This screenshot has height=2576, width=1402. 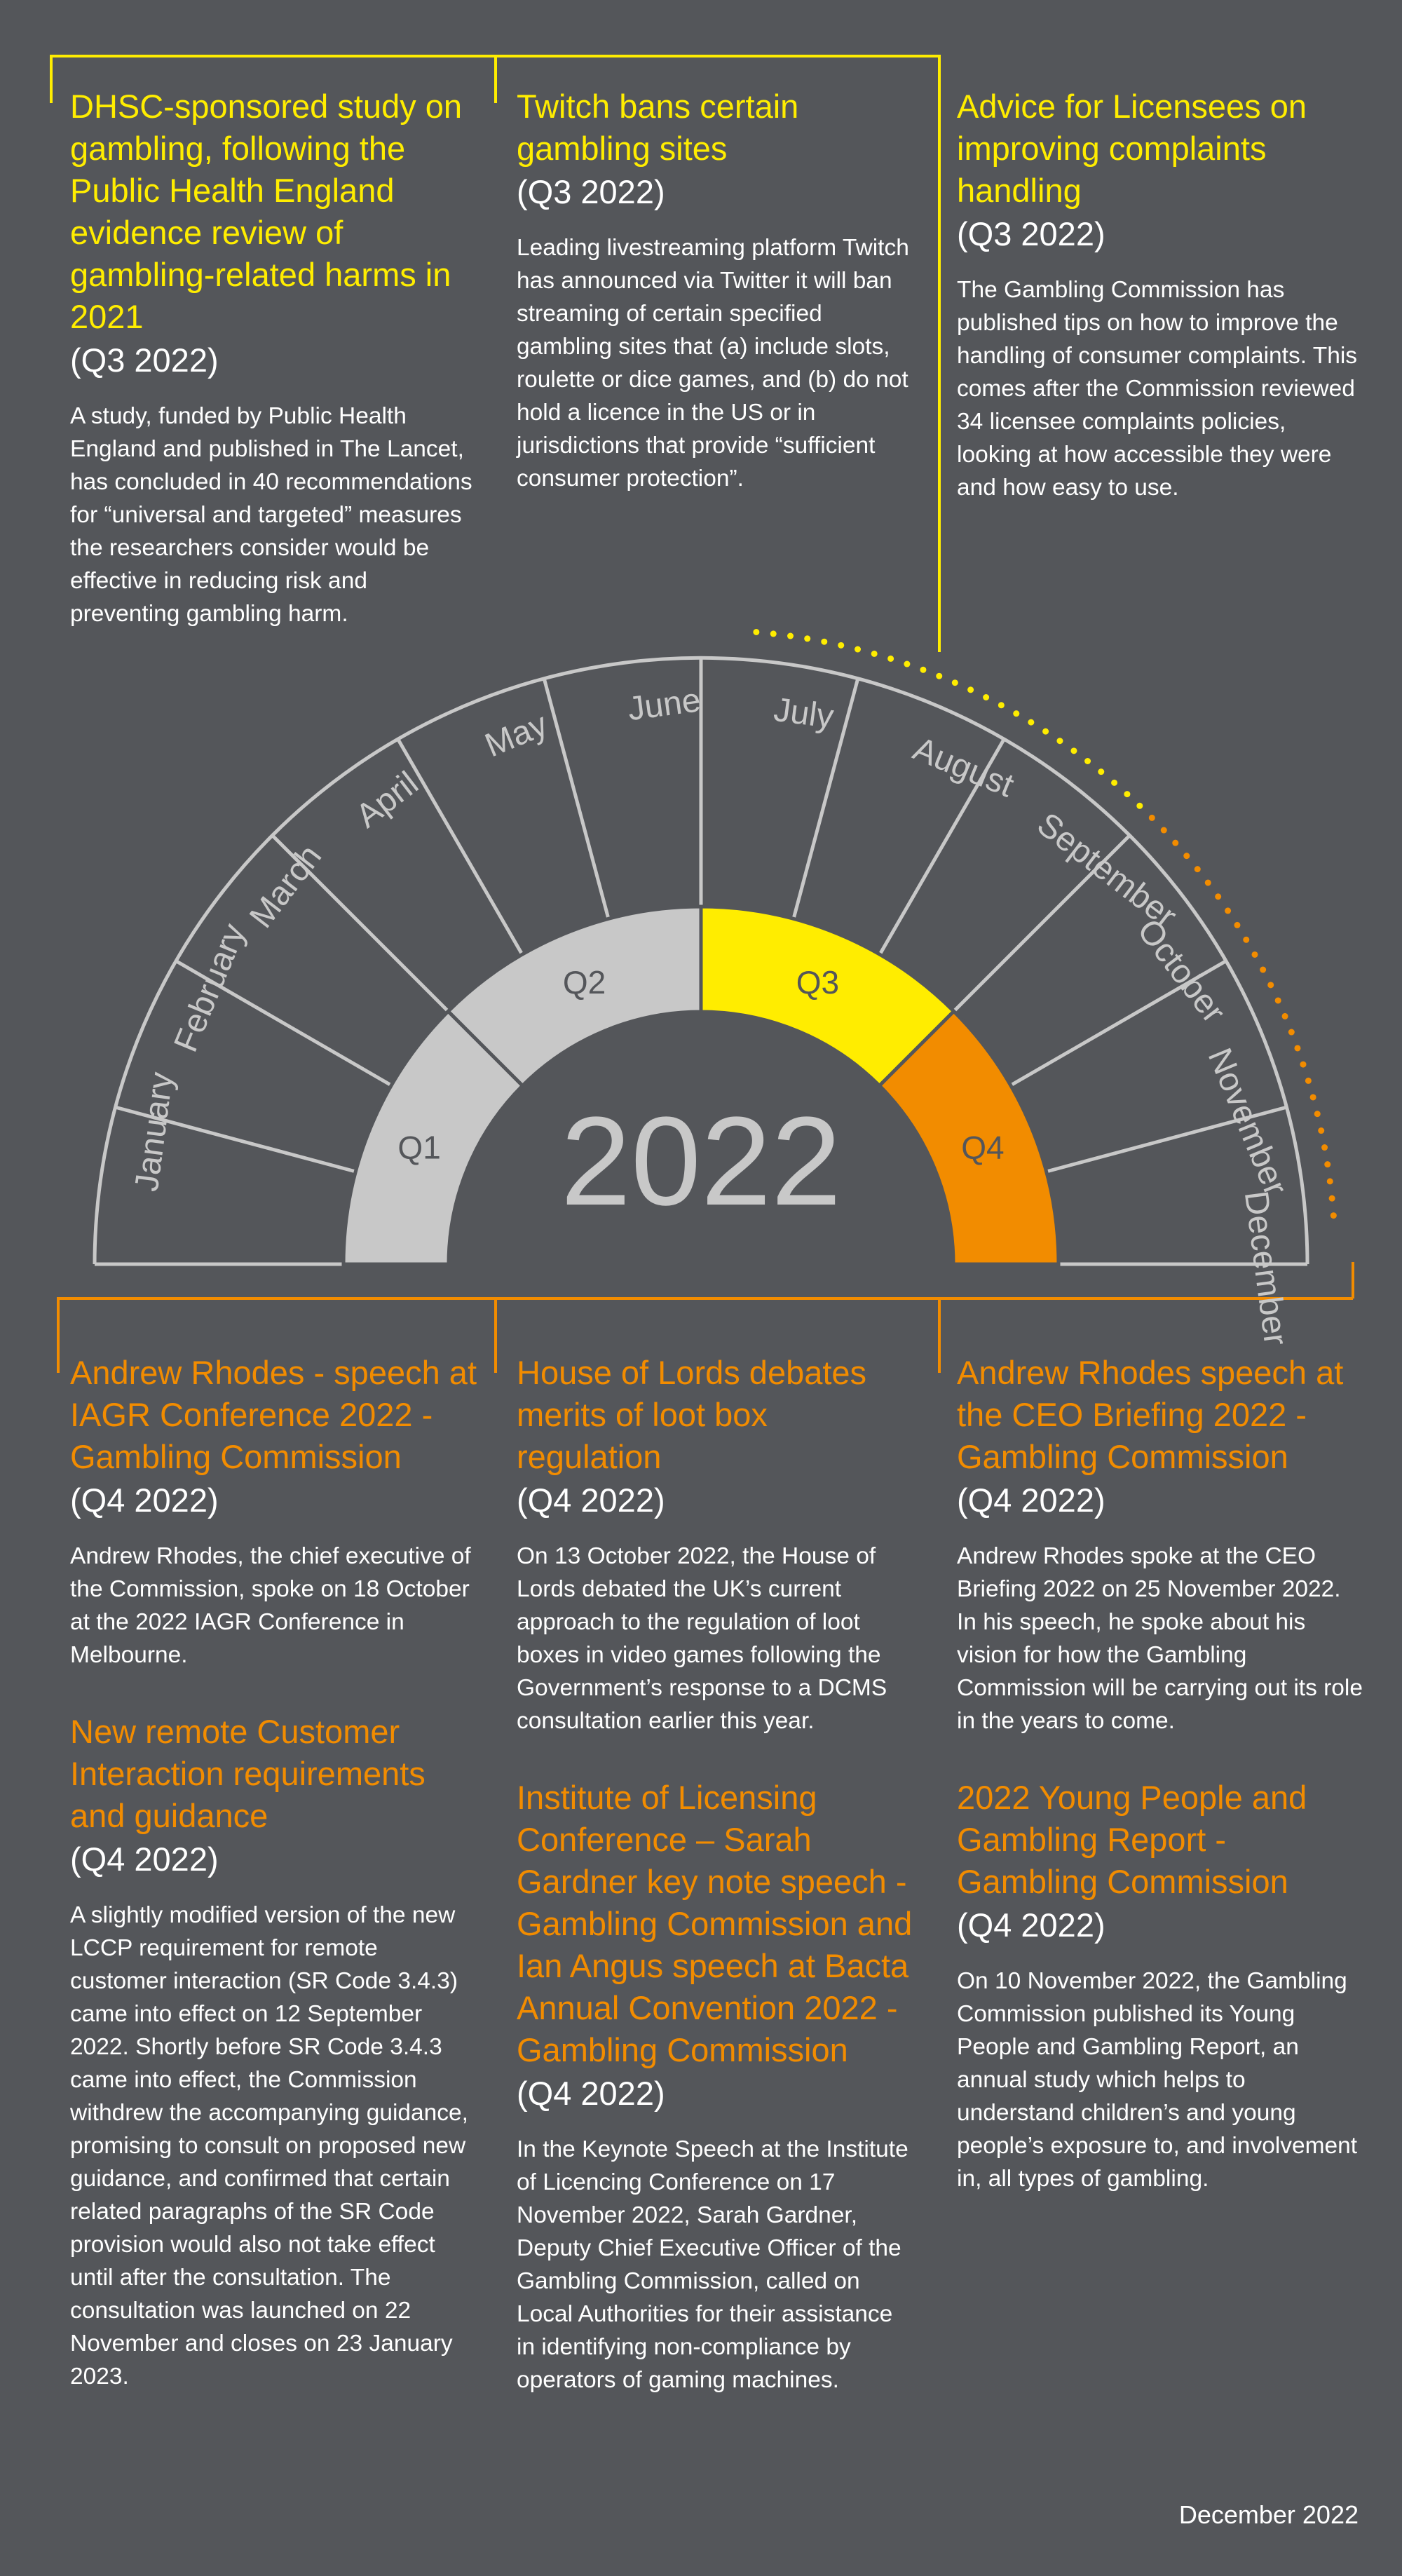 I want to click on bottom-connector, so click(x=705, y=1317).